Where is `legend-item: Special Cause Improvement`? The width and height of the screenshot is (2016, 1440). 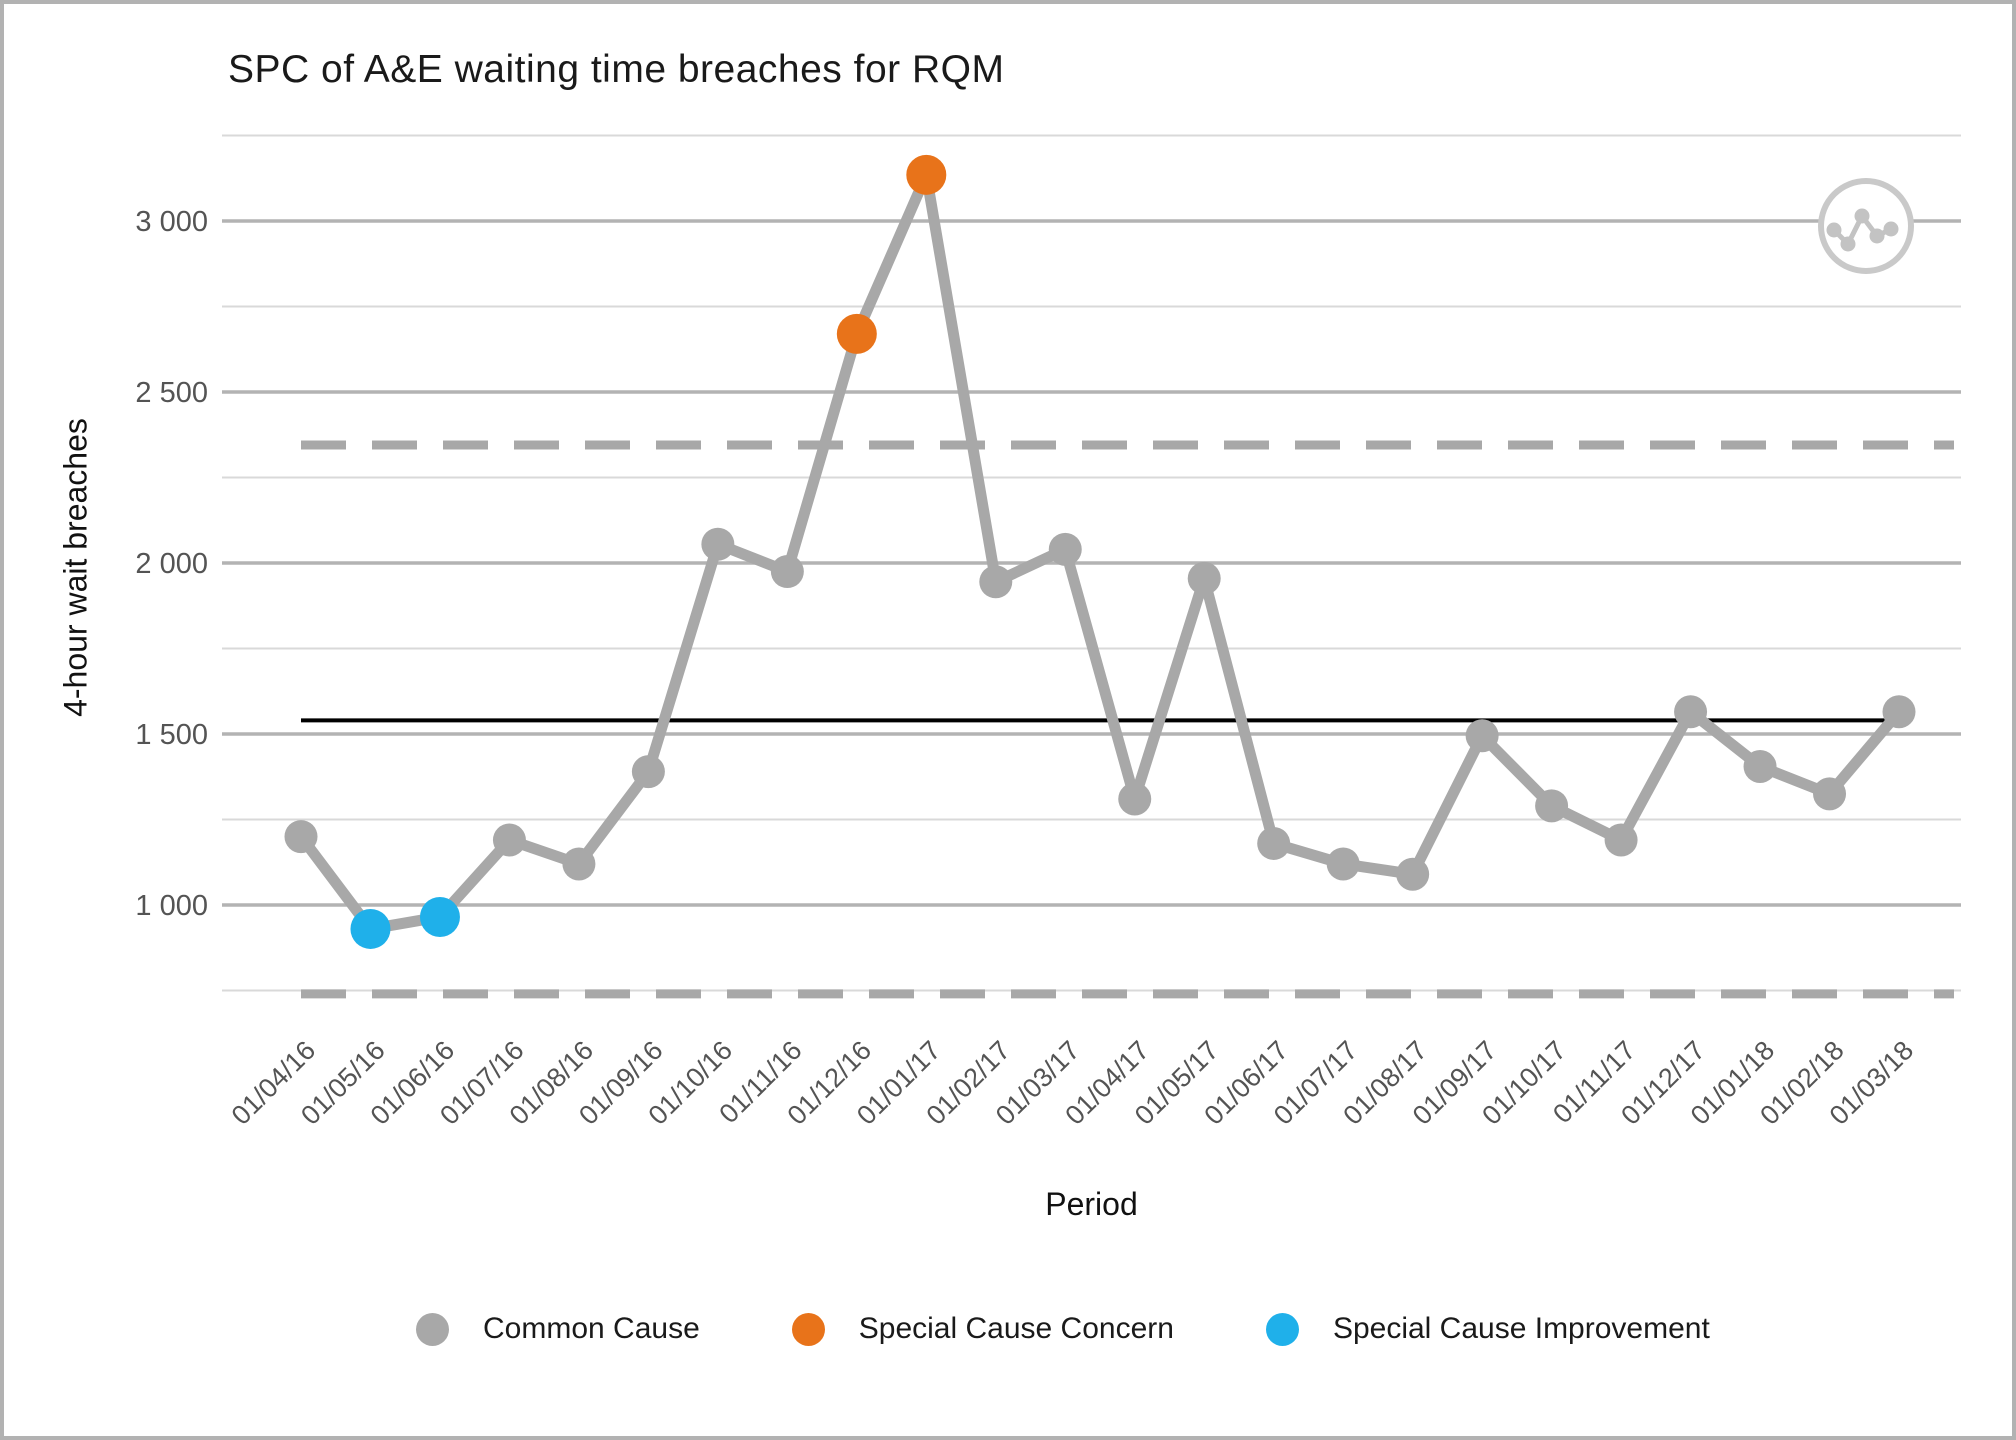
legend-item: Special Cause Improvement is located at coordinates (1487, 1329).